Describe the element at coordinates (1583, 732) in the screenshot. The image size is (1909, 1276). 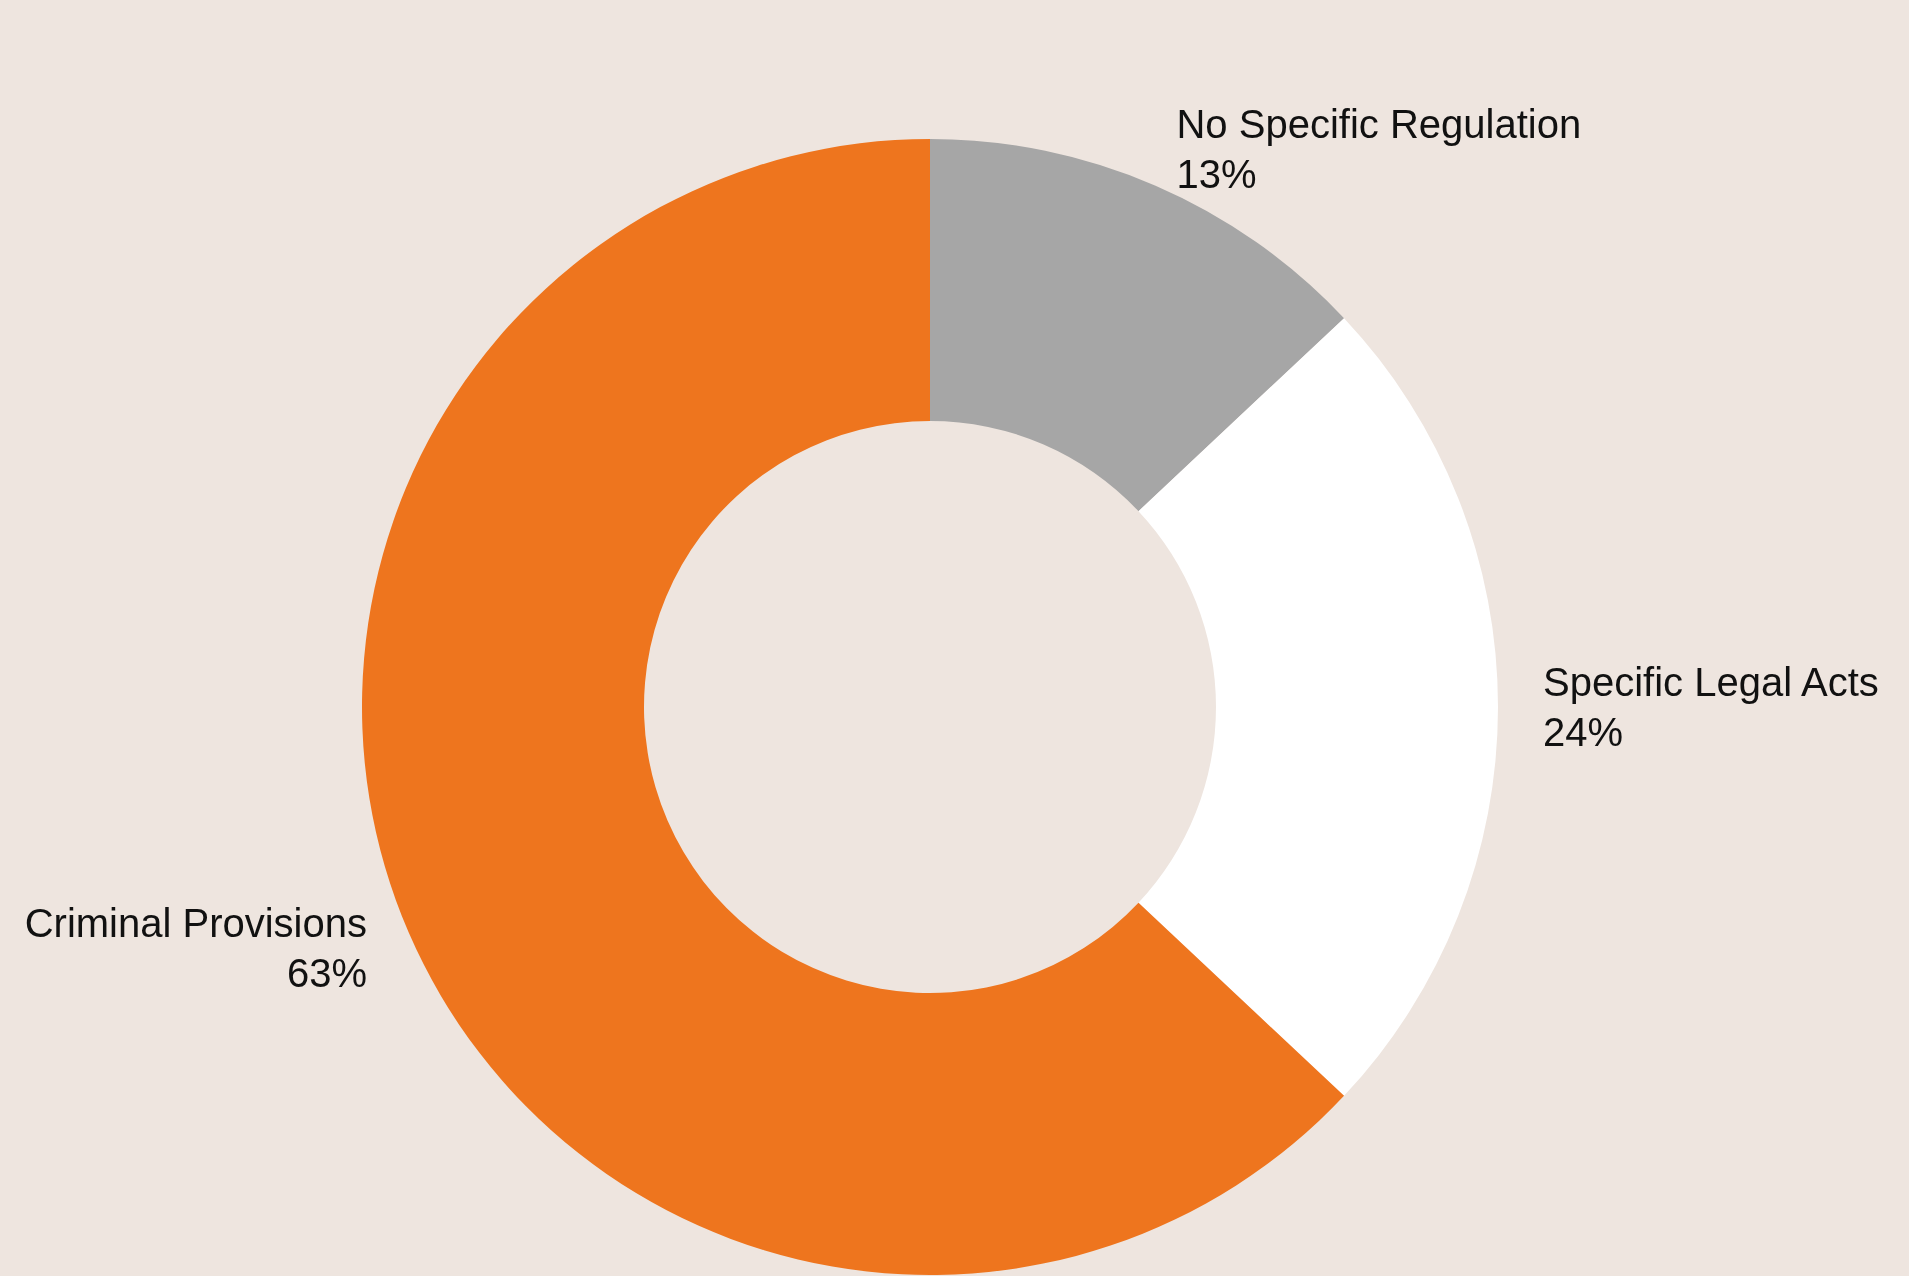
I see `data-label: 24%` at that location.